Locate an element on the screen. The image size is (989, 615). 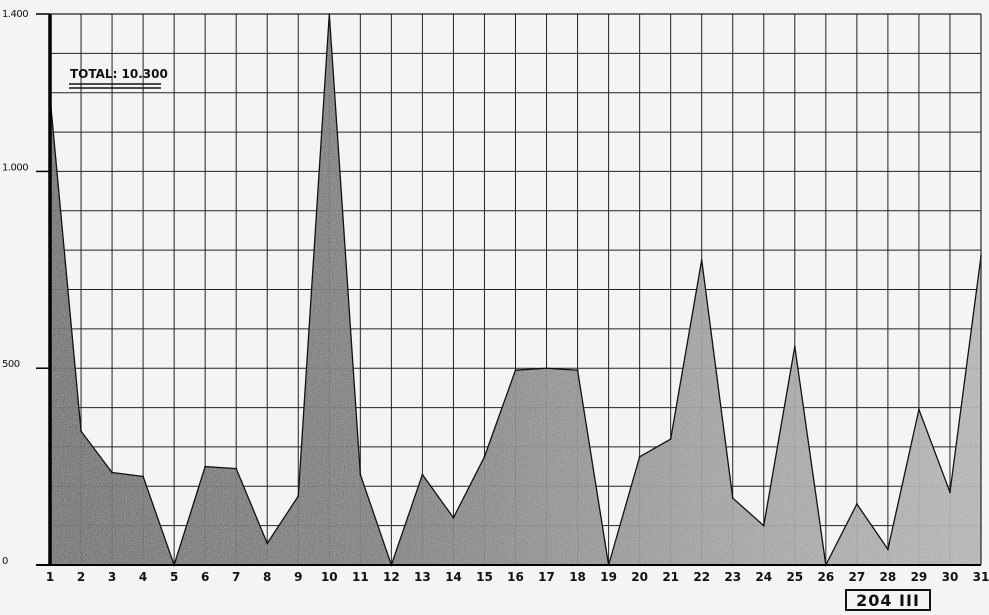
x-tick-label: 1 is located at coordinates (50, 577).